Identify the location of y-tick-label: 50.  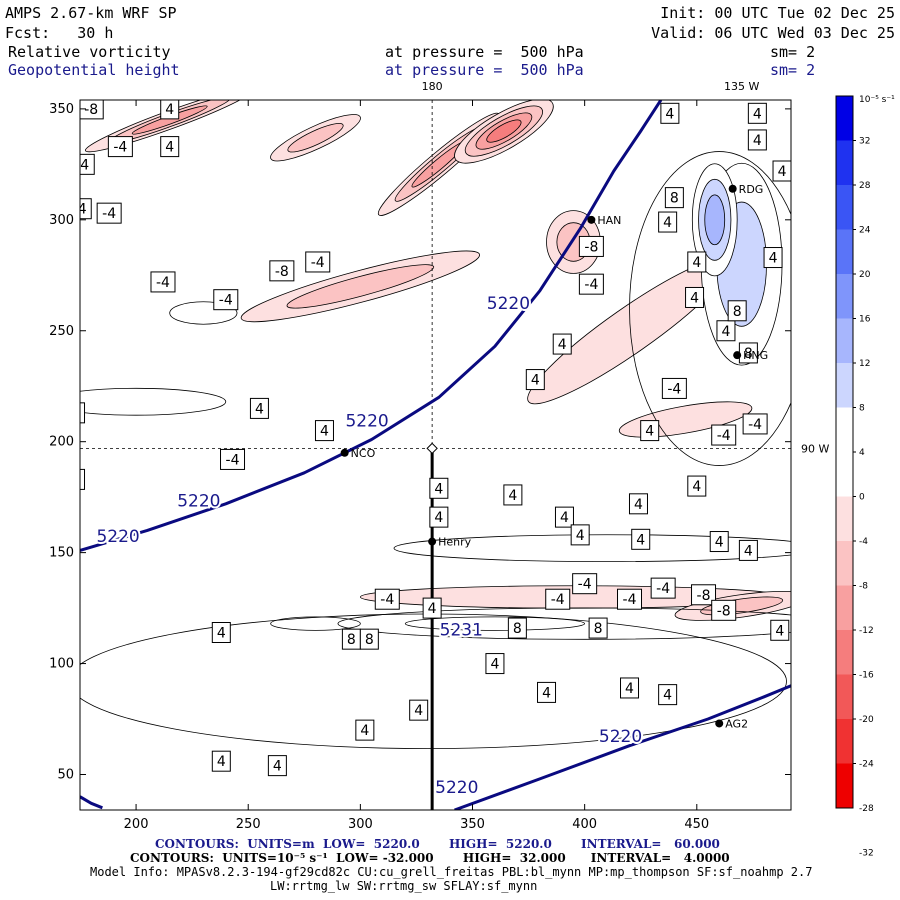
(65, 775).